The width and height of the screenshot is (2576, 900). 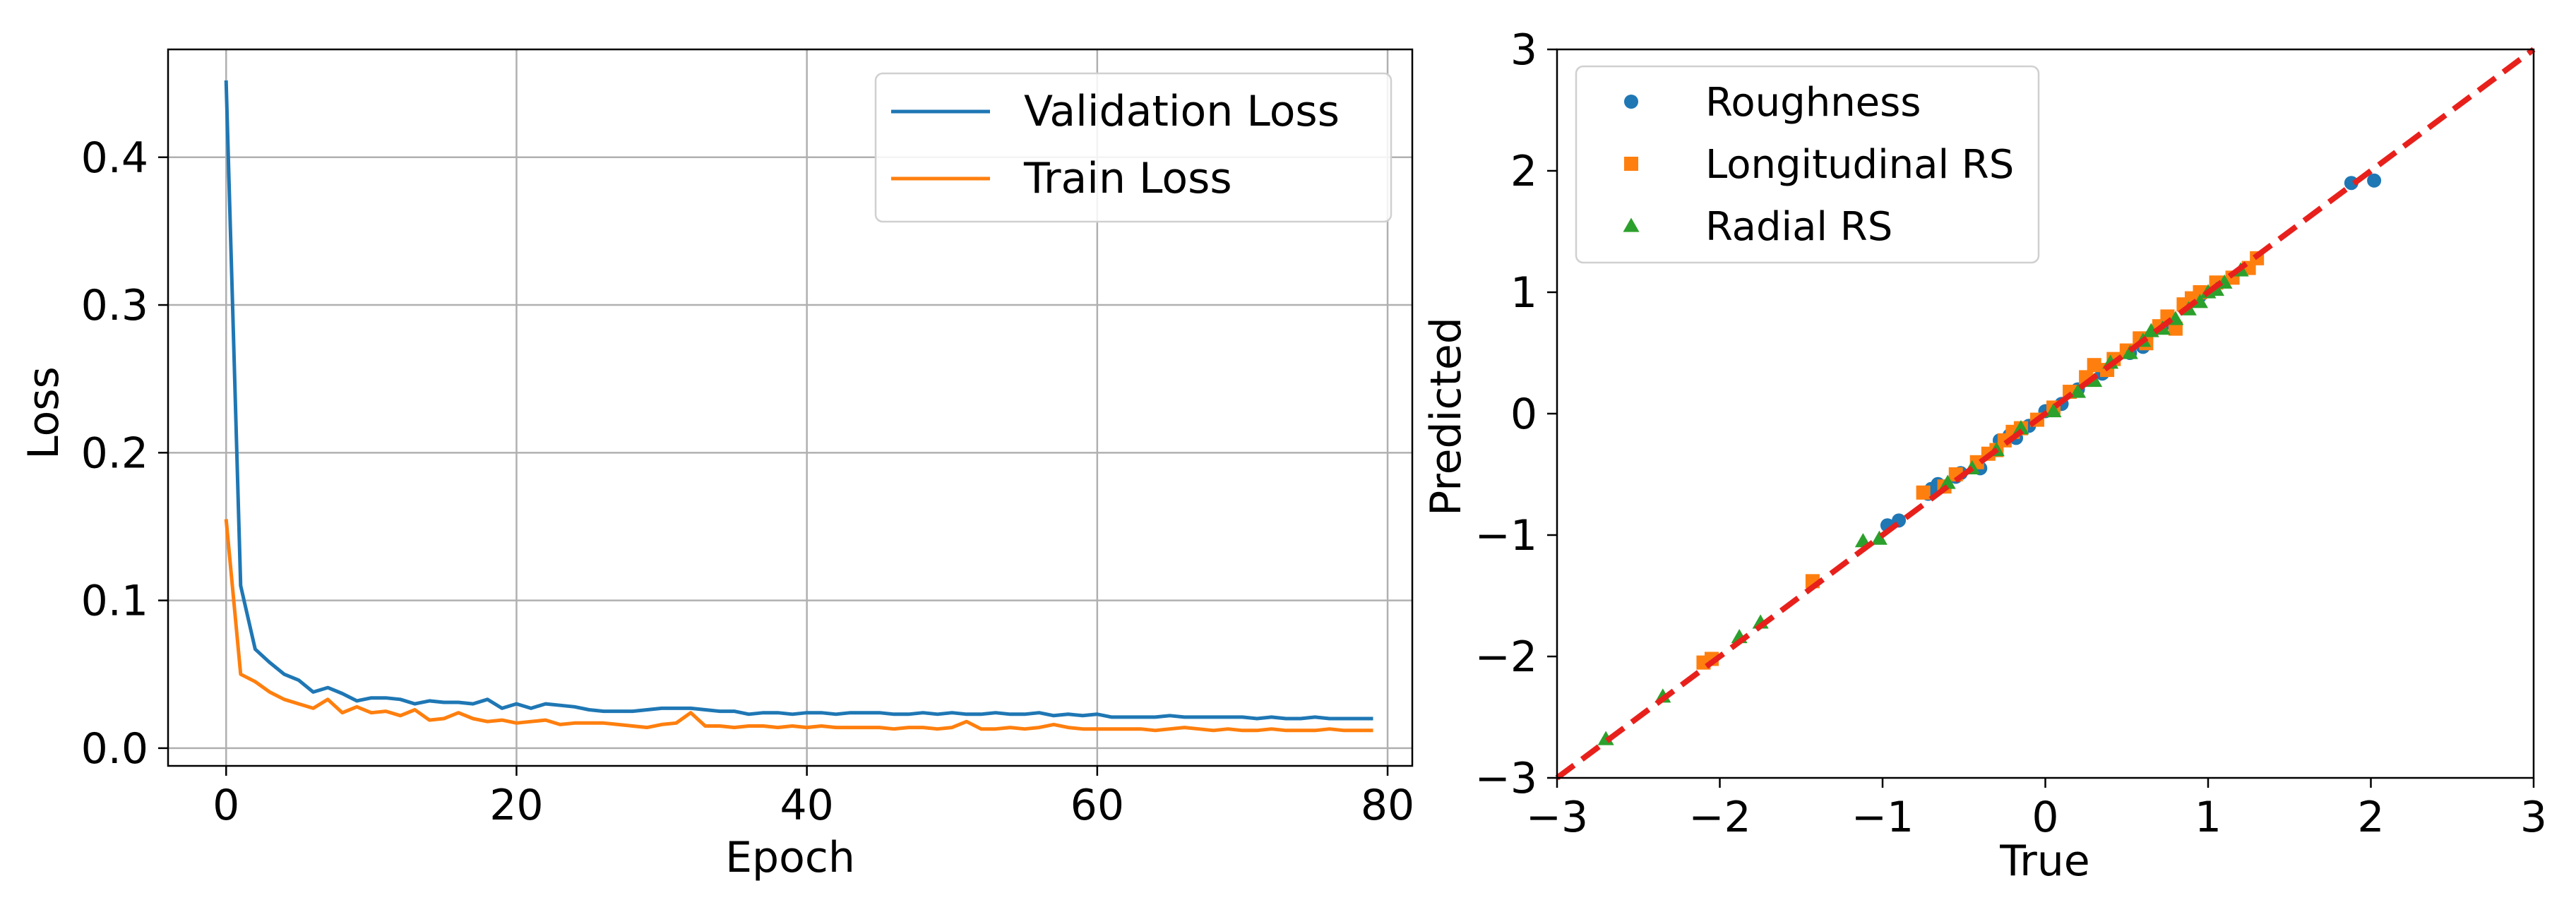 I want to click on parity-x-tick-label: 2, so click(x=2370, y=817).